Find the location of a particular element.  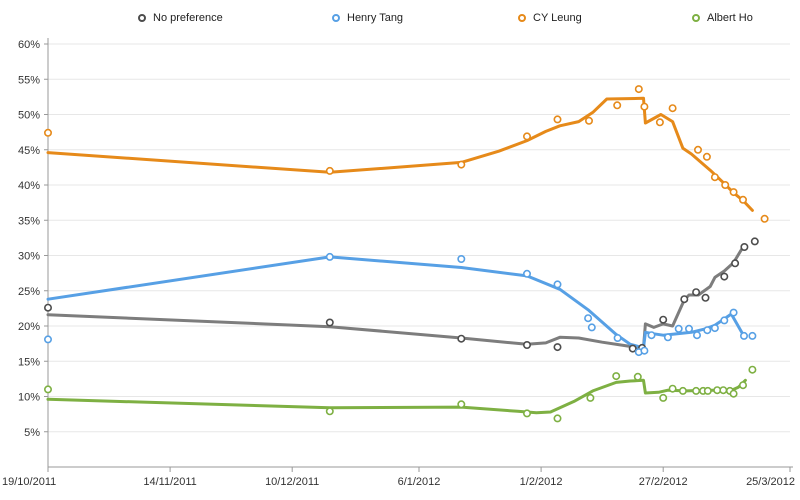

legend-item-cy-leung: CY Leung is located at coordinates (550, 18).